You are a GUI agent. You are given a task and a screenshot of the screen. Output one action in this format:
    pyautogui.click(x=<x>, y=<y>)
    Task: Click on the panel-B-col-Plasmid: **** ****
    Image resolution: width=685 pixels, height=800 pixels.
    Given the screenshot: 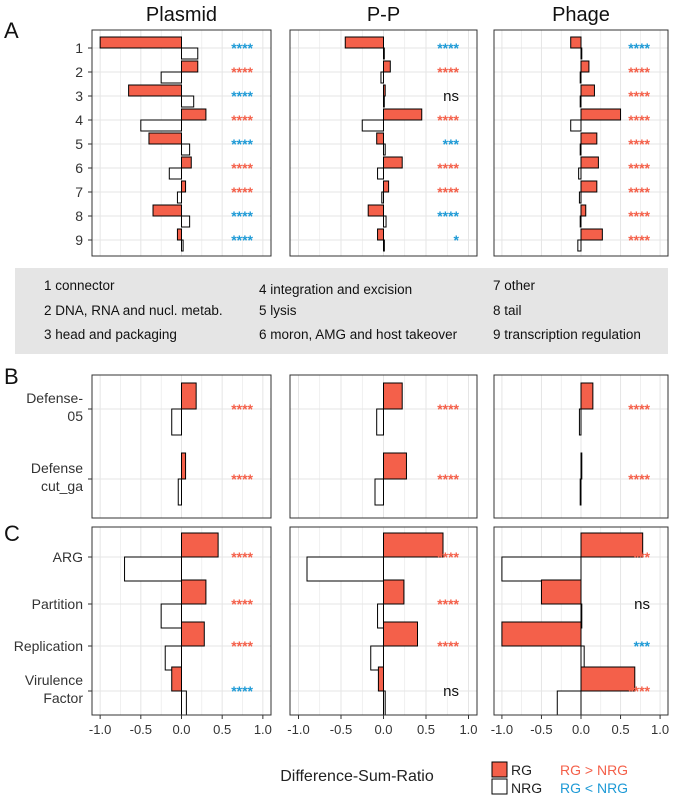 What is the action you would take?
    pyautogui.click(x=181, y=446)
    